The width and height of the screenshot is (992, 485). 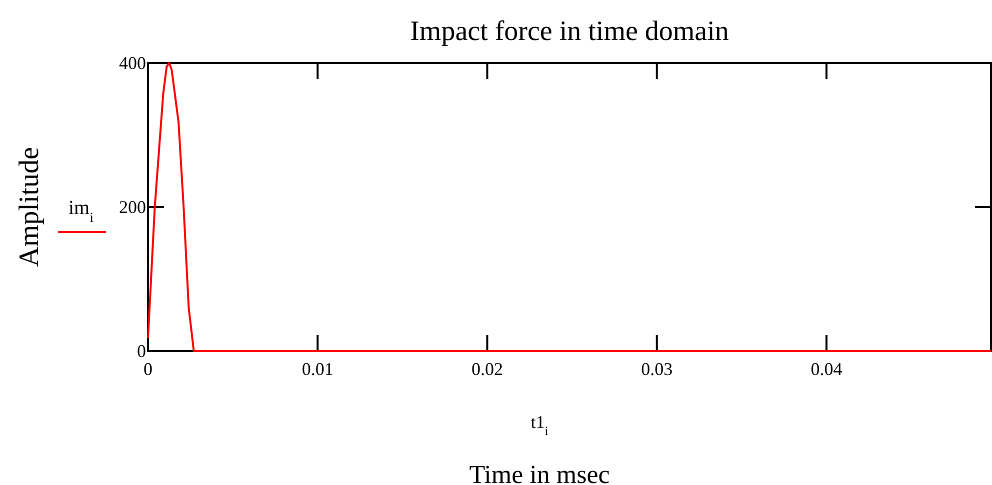 I want to click on x-tick-label: 0.02, so click(x=487, y=369).